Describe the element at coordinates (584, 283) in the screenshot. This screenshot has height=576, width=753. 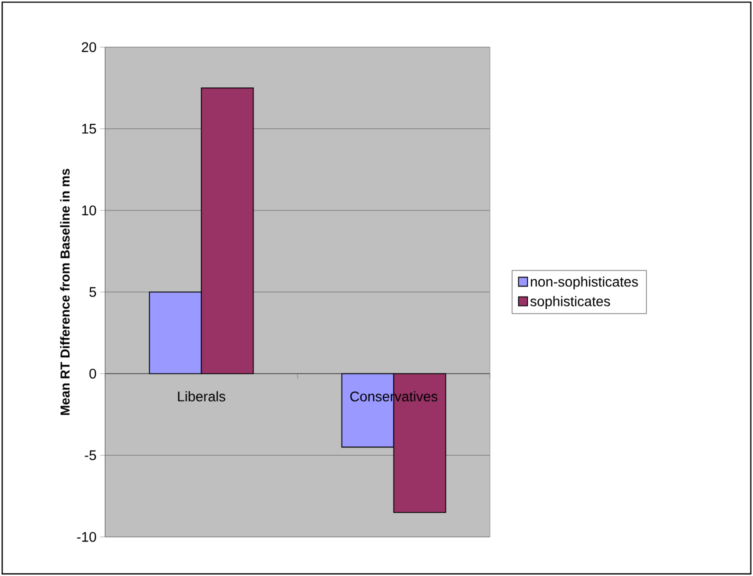
I see `legend-label: non-sophisticates` at that location.